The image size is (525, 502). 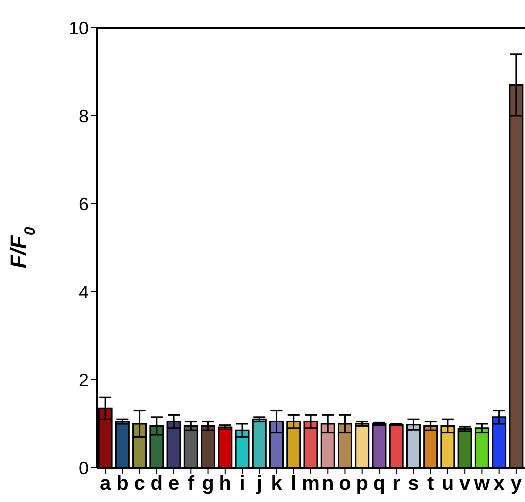 I want to click on x-tick-label: k, so click(x=277, y=484).